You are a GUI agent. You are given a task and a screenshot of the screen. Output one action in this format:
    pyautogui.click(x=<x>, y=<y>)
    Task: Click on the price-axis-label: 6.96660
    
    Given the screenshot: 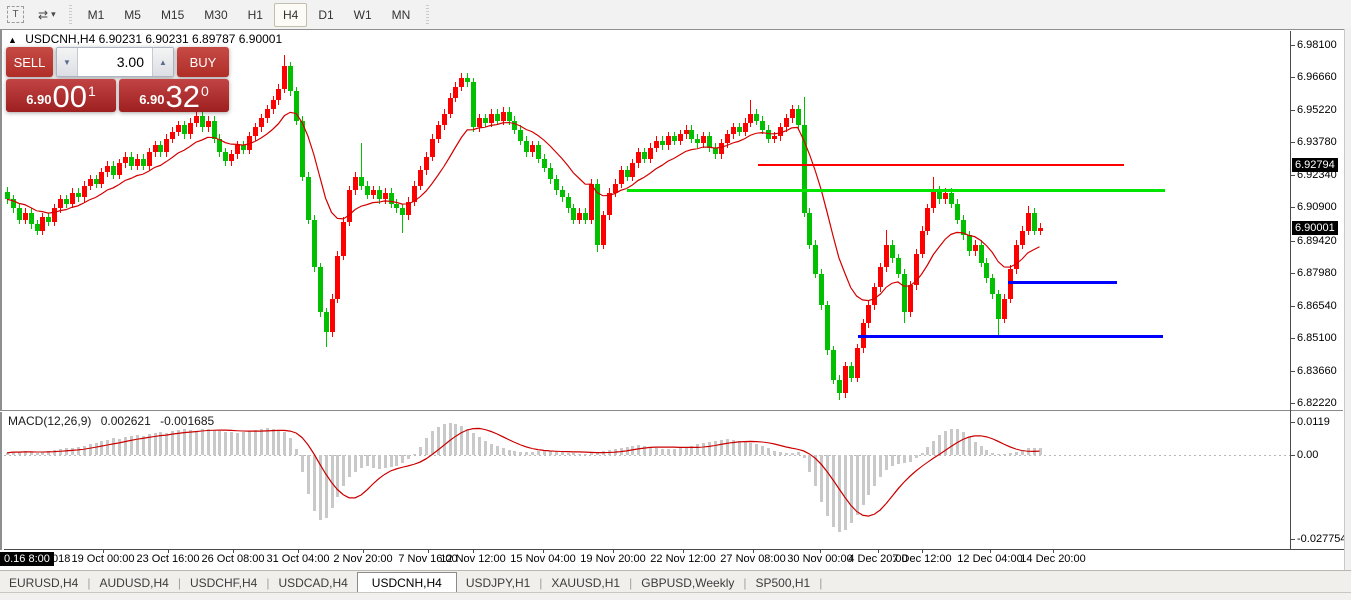 What is the action you would take?
    pyautogui.click(x=1317, y=77)
    